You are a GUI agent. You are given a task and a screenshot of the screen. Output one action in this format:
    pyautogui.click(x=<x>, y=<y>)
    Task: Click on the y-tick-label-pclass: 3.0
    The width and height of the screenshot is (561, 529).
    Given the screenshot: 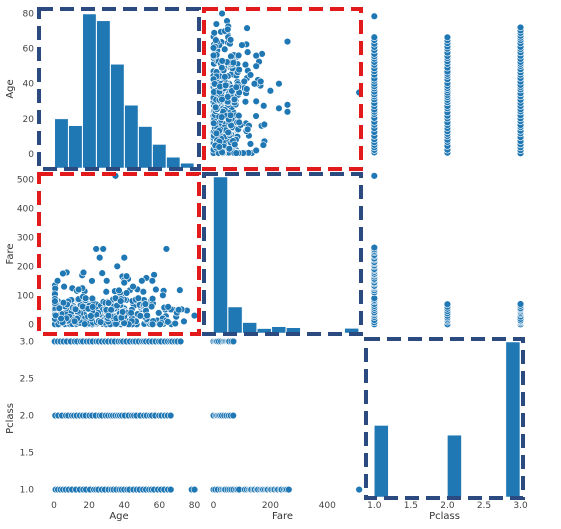 What is the action you would take?
    pyautogui.click(x=27, y=342)
    